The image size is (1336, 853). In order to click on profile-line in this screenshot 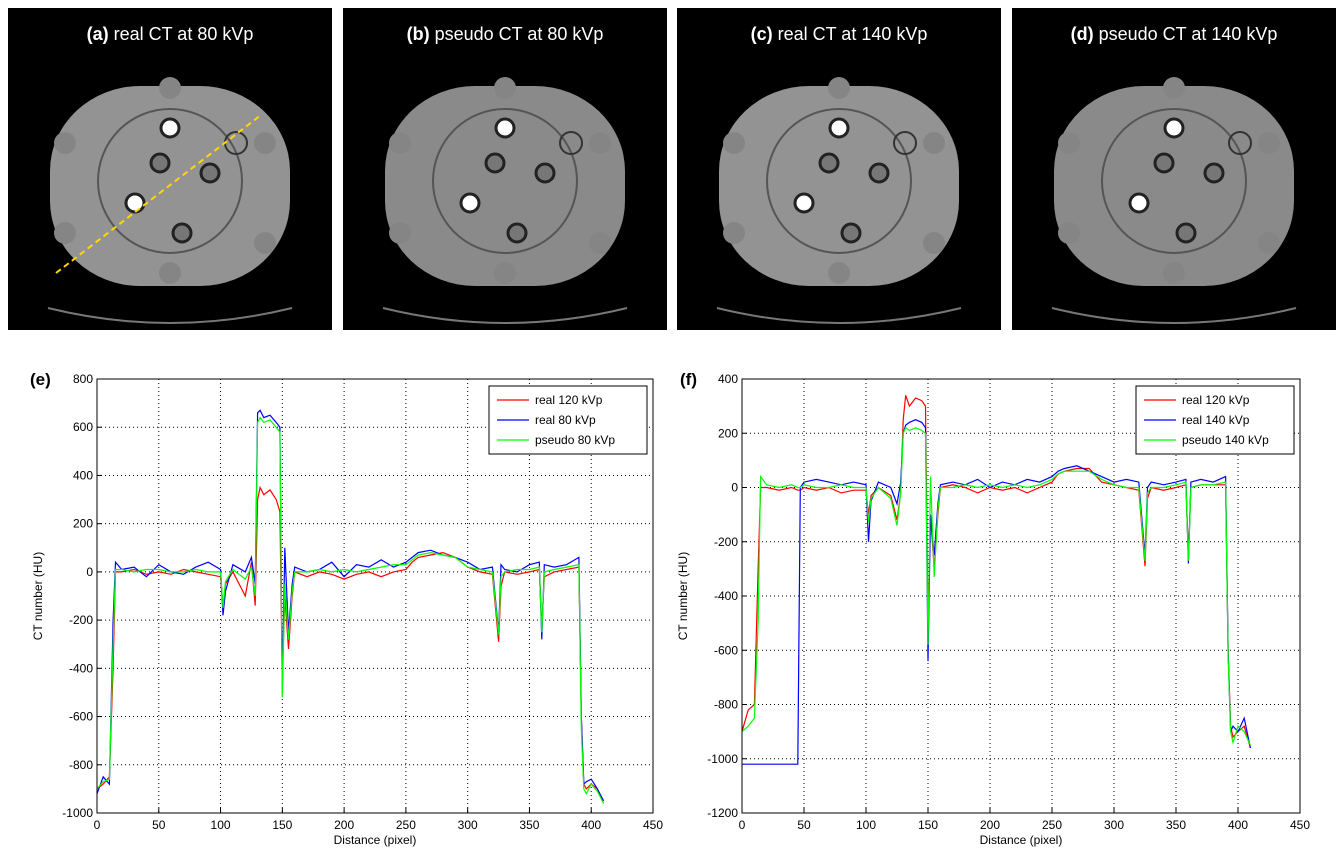, I will do `click(158, 194)`.